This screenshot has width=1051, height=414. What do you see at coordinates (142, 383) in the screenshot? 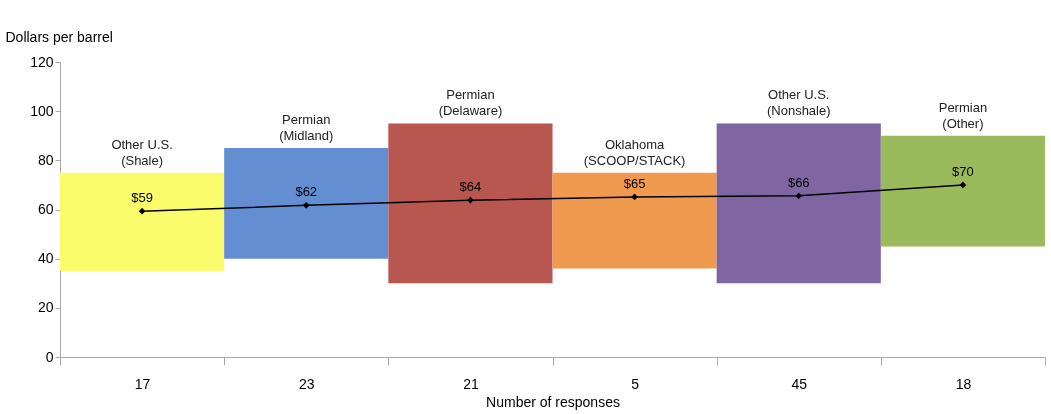
I see `x-tick-label: 17` at bounding box center [142, 383].